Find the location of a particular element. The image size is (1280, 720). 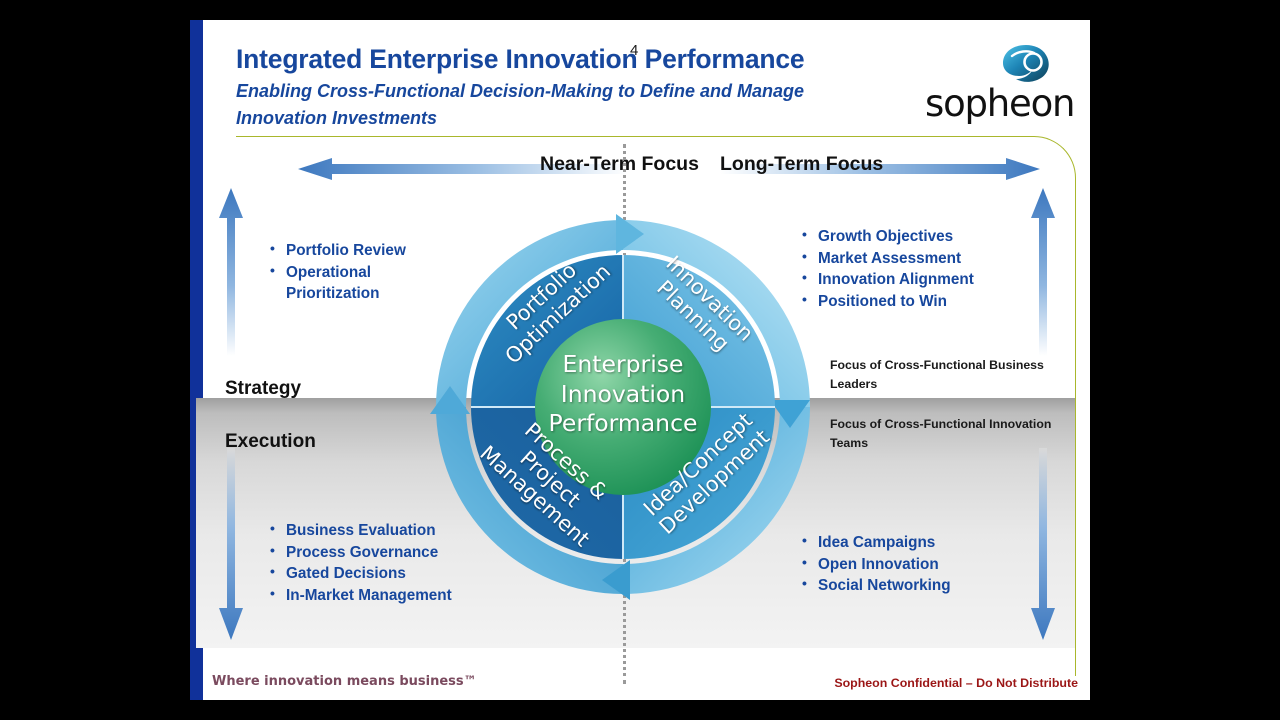

focus-axis: Near-Term Focus Long-Term Focus is located at coordinates (670, 170).